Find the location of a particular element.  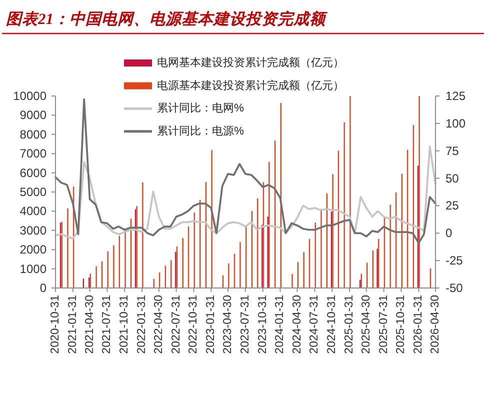

x-tick-label: 2023-01-31 is located at coordinates (211, 324).